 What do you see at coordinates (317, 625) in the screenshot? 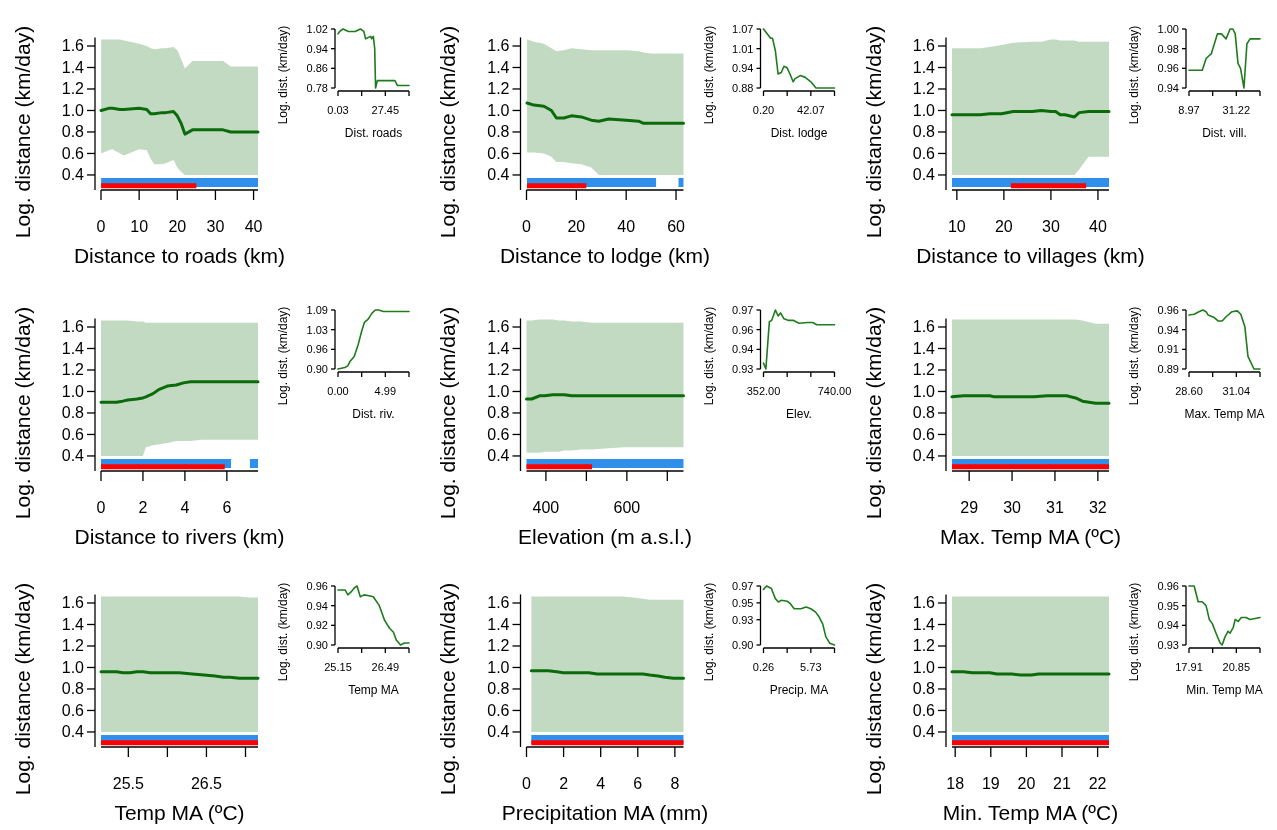
I see `y-tick-label: 0.92` at bounding box center [317, 625].